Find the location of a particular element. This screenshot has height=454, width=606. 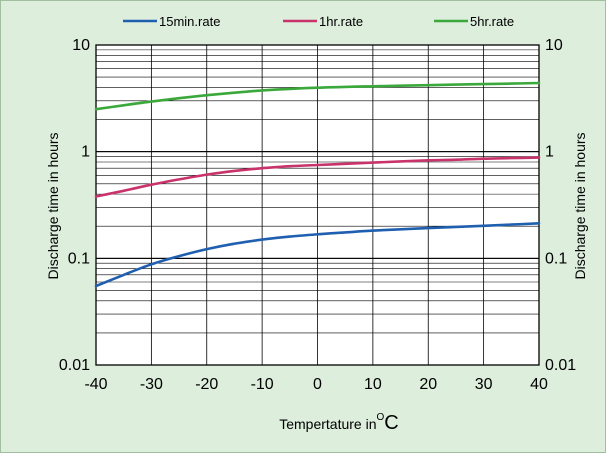

x-axis-label: Tempertature inOC is located at coordinates (339, 423).